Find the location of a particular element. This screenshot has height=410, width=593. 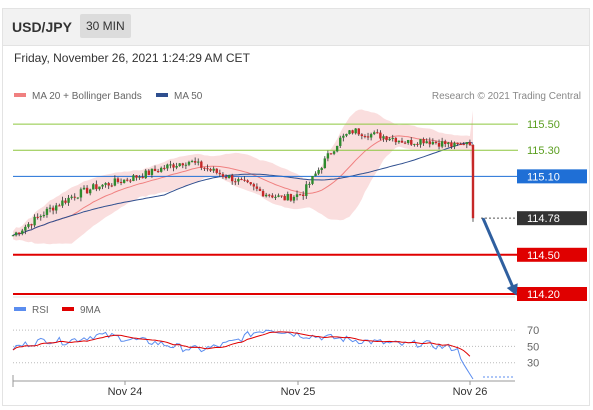

legend-ma50: MA 50 is located at coordinates (179, 96).